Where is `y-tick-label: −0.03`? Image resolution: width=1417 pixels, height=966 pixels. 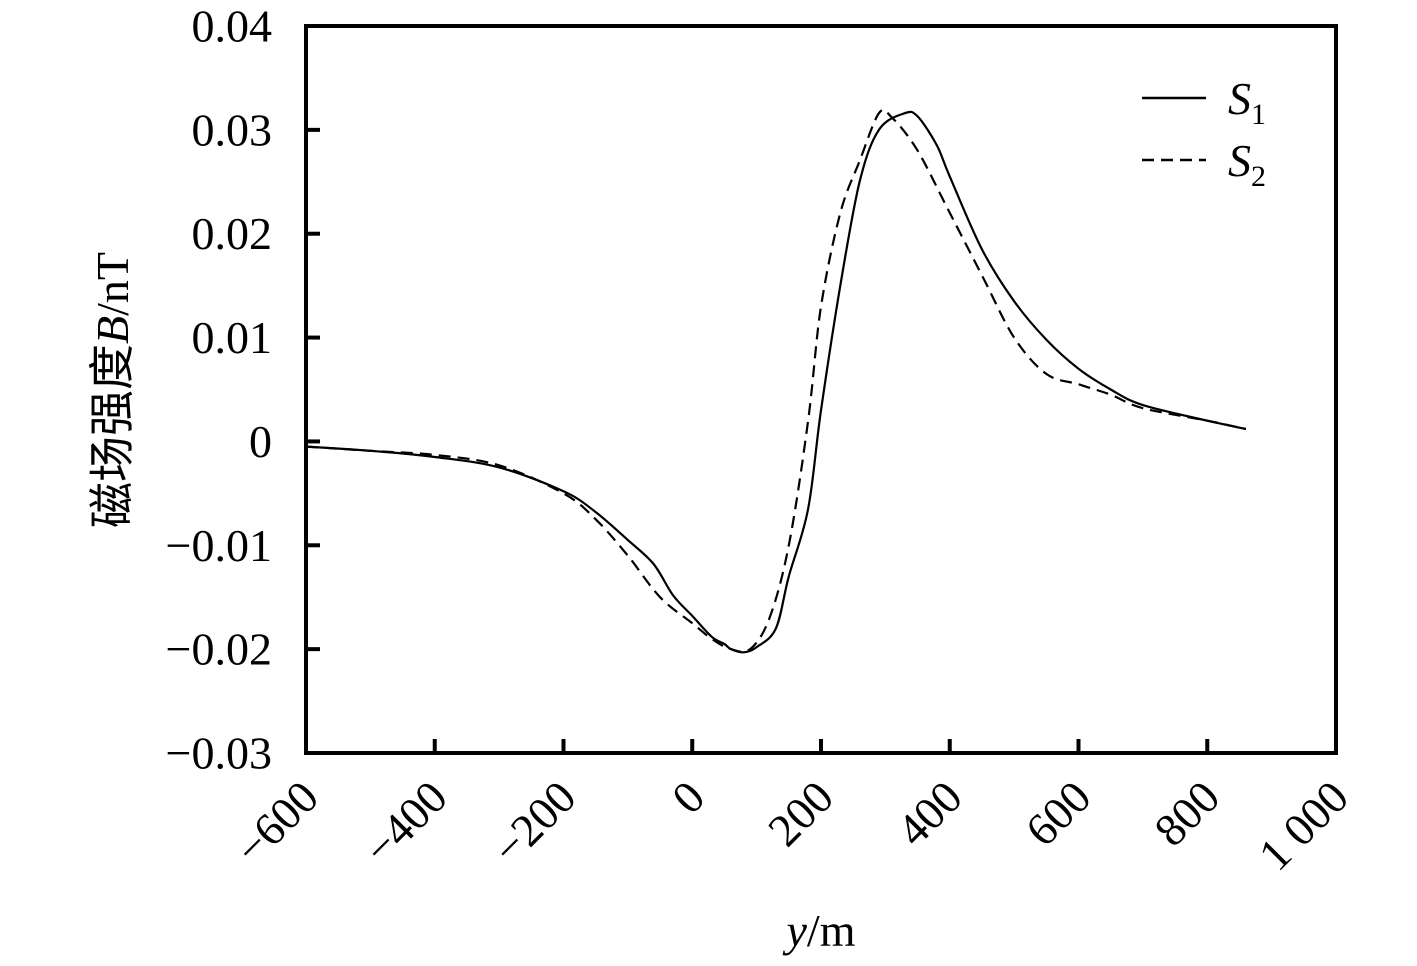
y-tick-label: −0.03 is located at coordinates (219, 753).